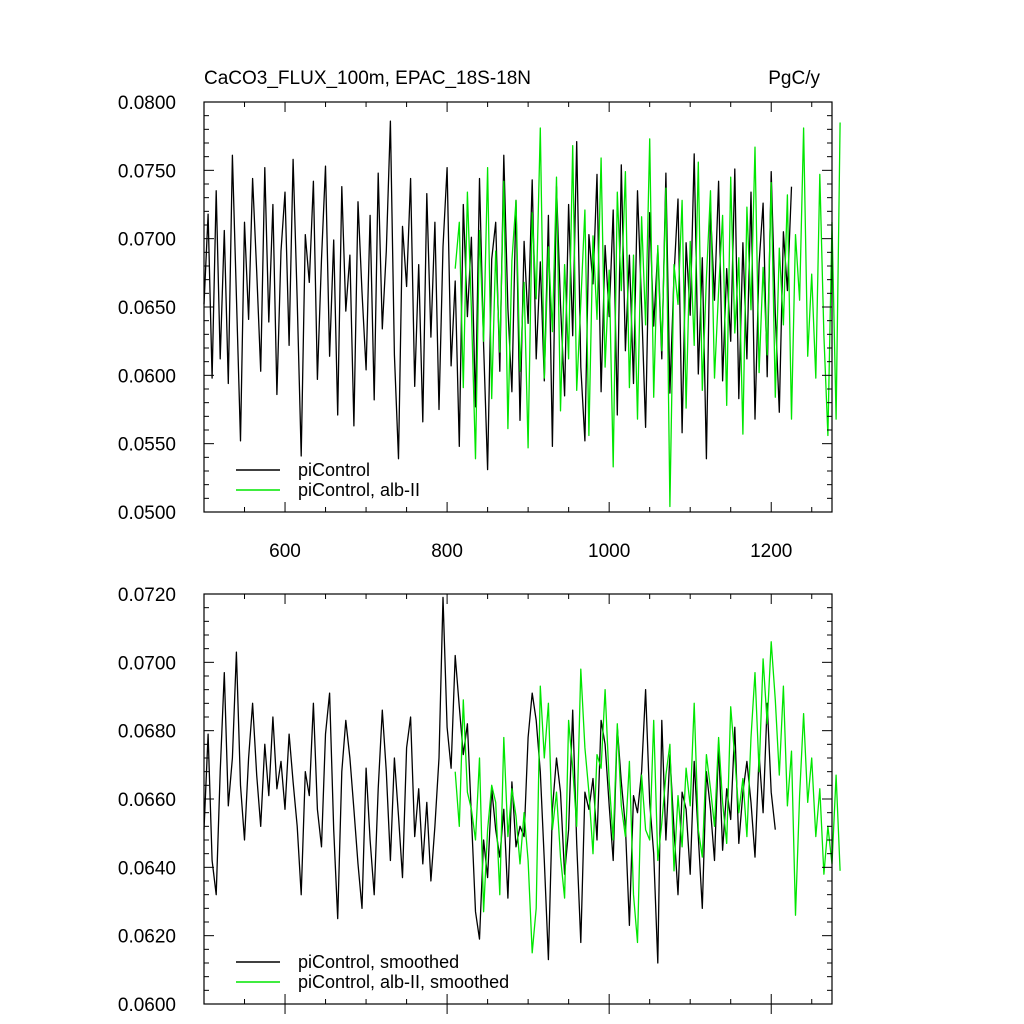 This screenshot has width=1024, height=1024. What do you see at coordinates (609, 551) in the screenshot?
I see `top-x-tick-label: 1000` at bounding box center [609, 551].